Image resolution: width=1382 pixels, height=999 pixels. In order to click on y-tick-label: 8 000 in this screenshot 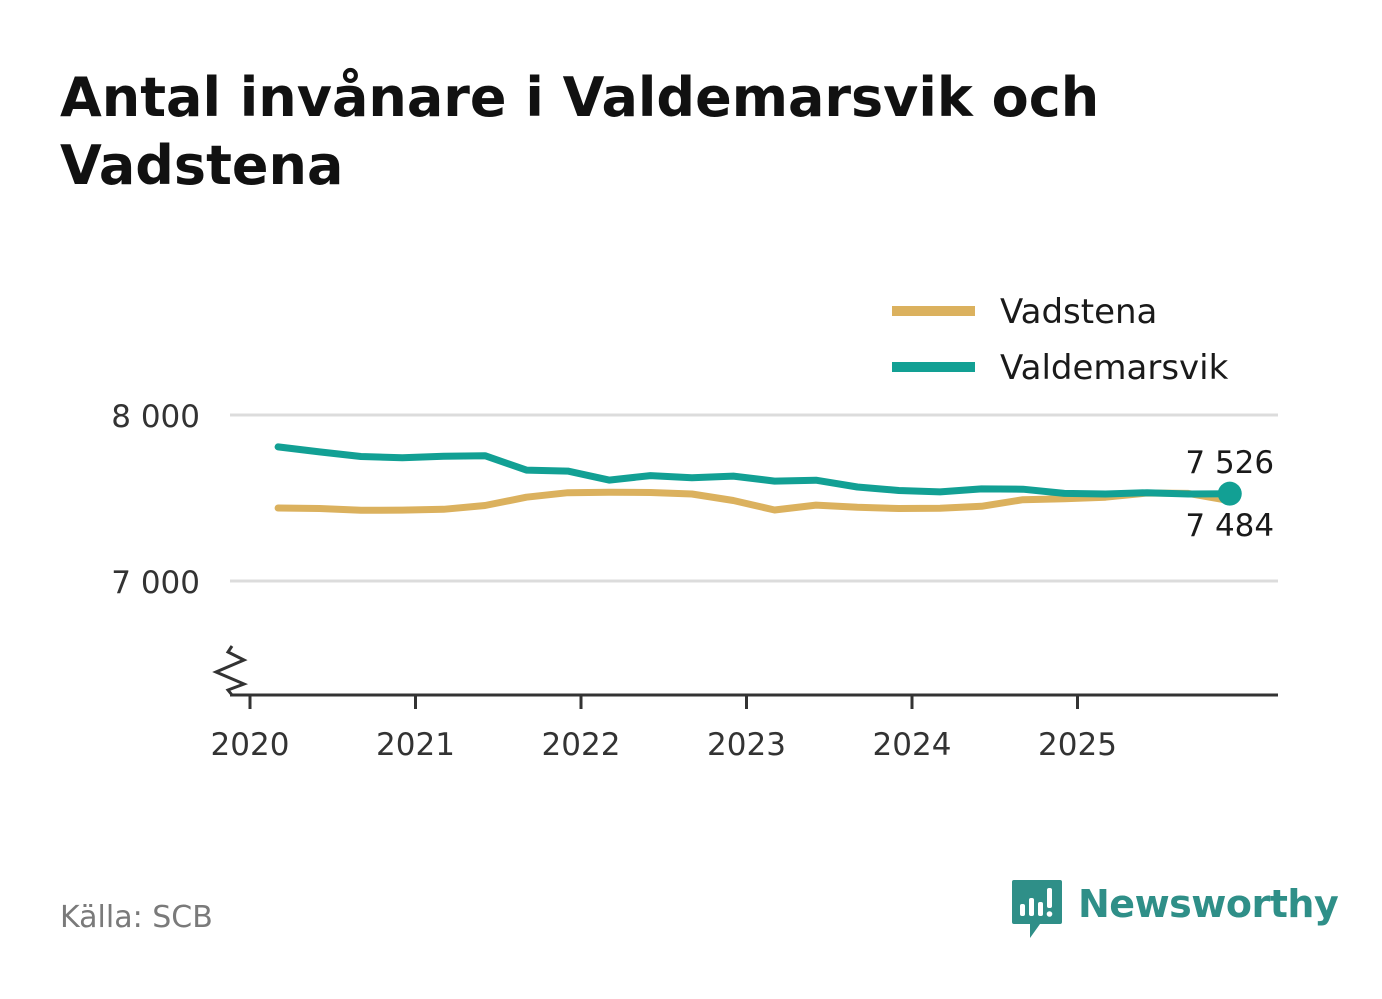, I will do `click(155, 417)`.